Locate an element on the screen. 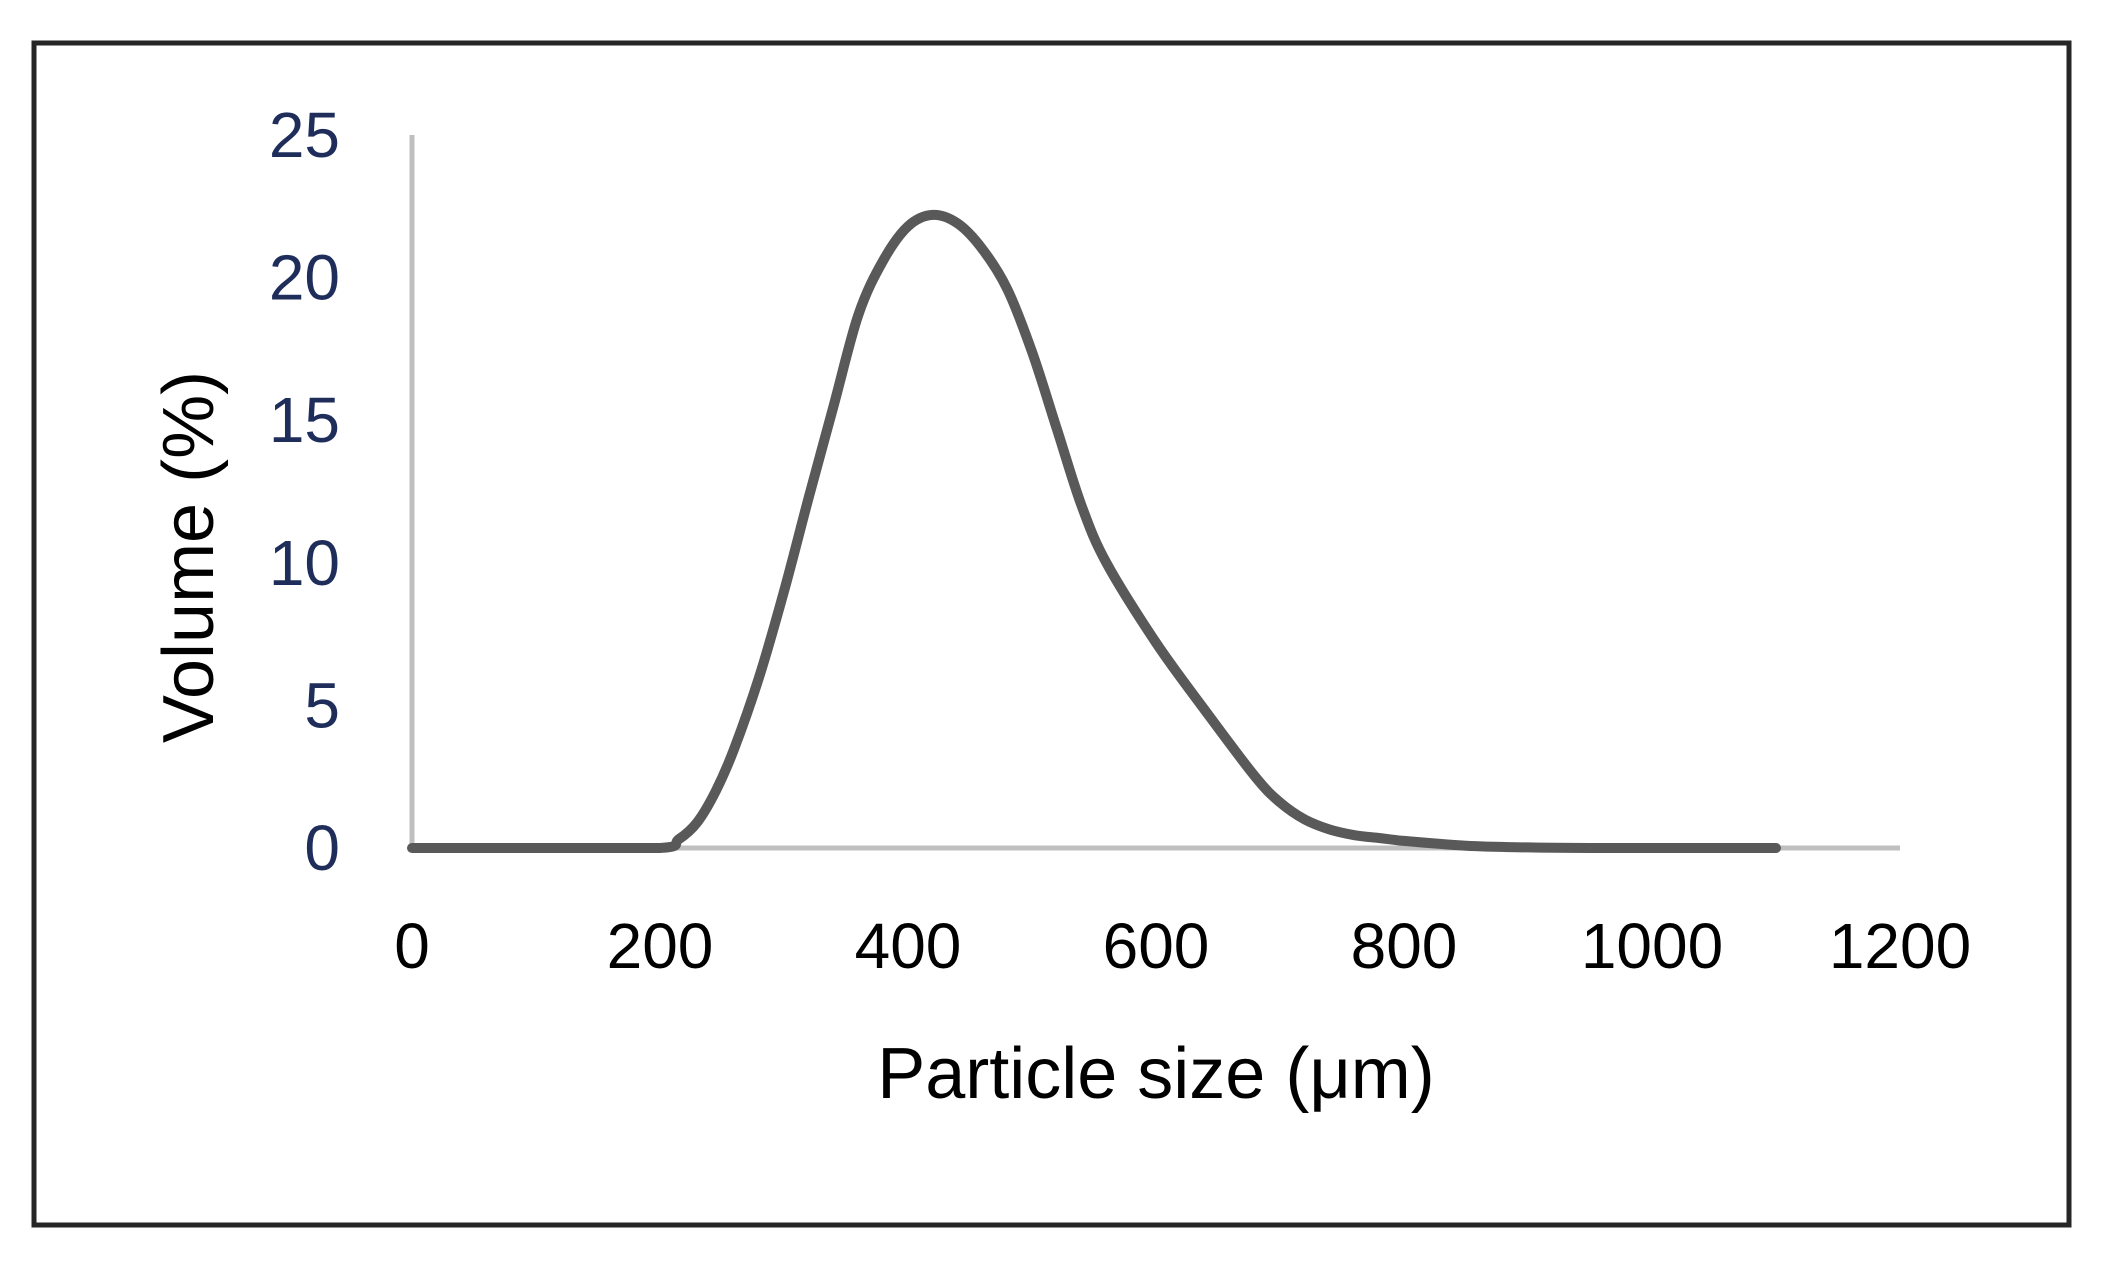 The width and height of the screenshot is (2103, 1262). y-tick-label: 5 is located at coordinates (322, 705).